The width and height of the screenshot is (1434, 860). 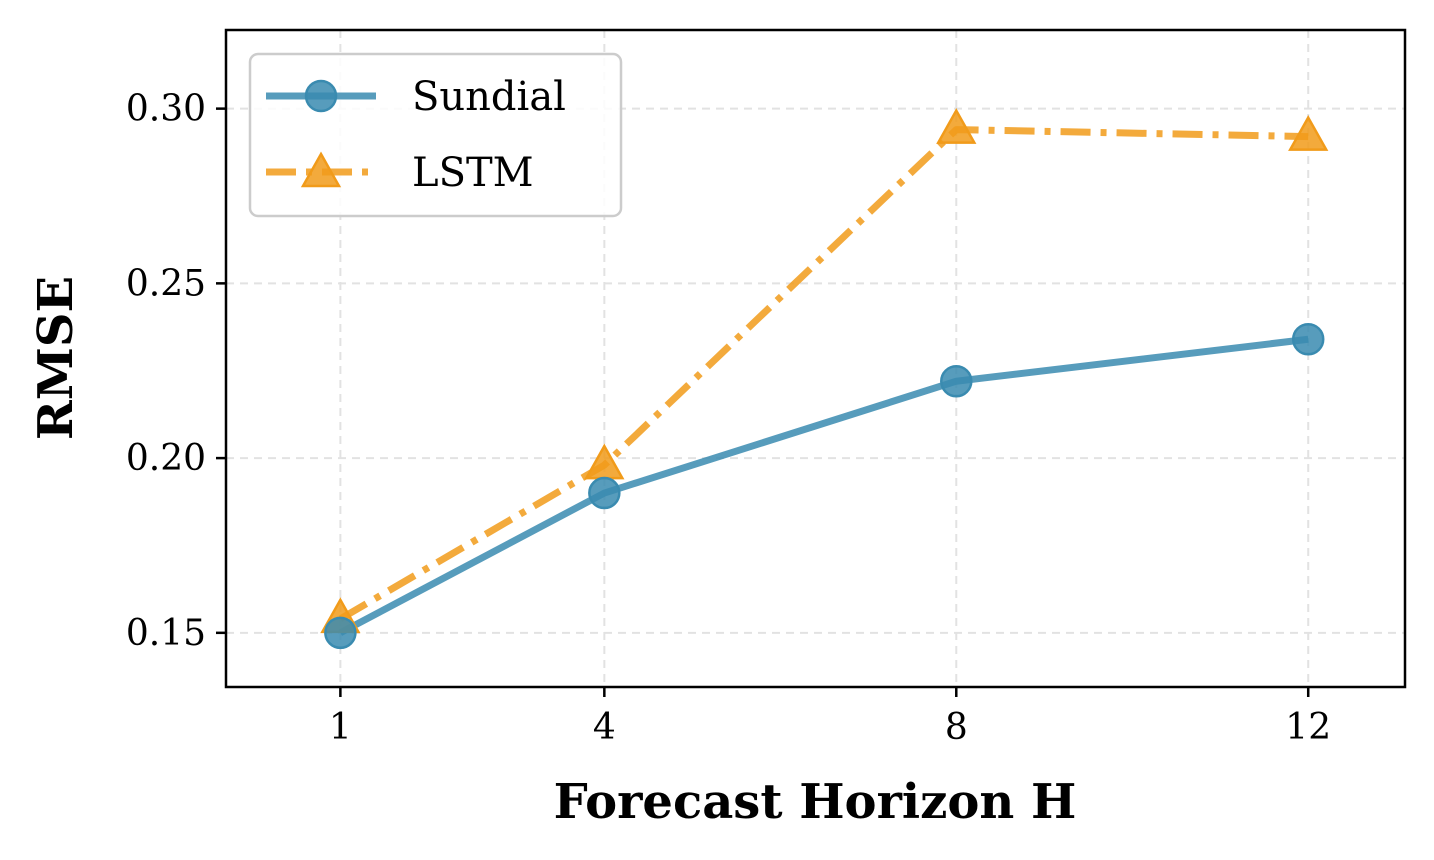 I want to click on legend: Sundial LSTM, so click(x=435, y=135).